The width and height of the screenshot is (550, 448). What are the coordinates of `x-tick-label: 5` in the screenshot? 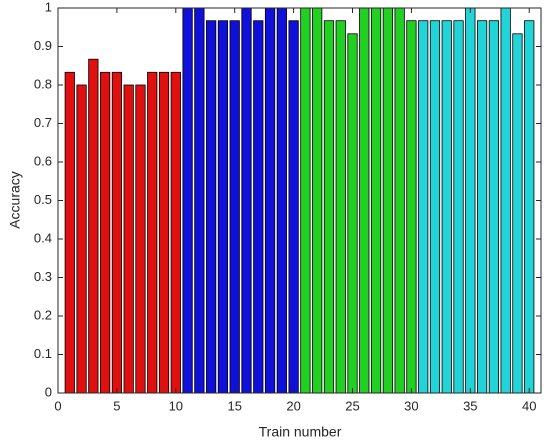 It's located at (116, 405).